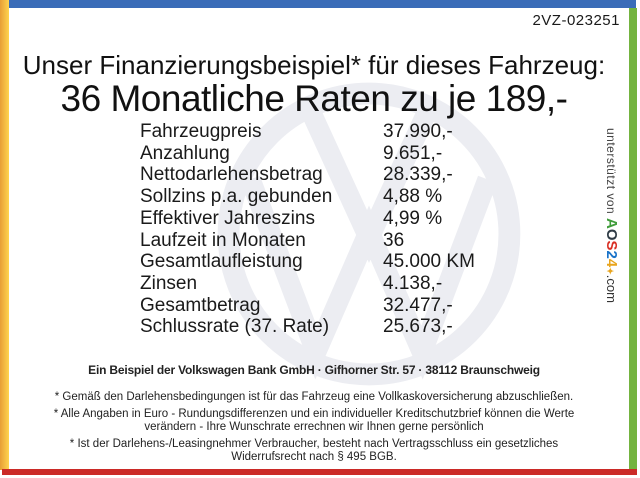 Image resolution: width=640 pixels, height=478 pixels. I want to click on aos24-logo: AOS24✦.com, so click(611, 260).